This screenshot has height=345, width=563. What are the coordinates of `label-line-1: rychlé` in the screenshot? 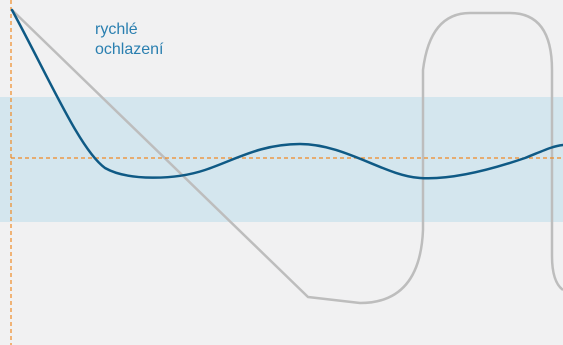 It's located at (116, 29).